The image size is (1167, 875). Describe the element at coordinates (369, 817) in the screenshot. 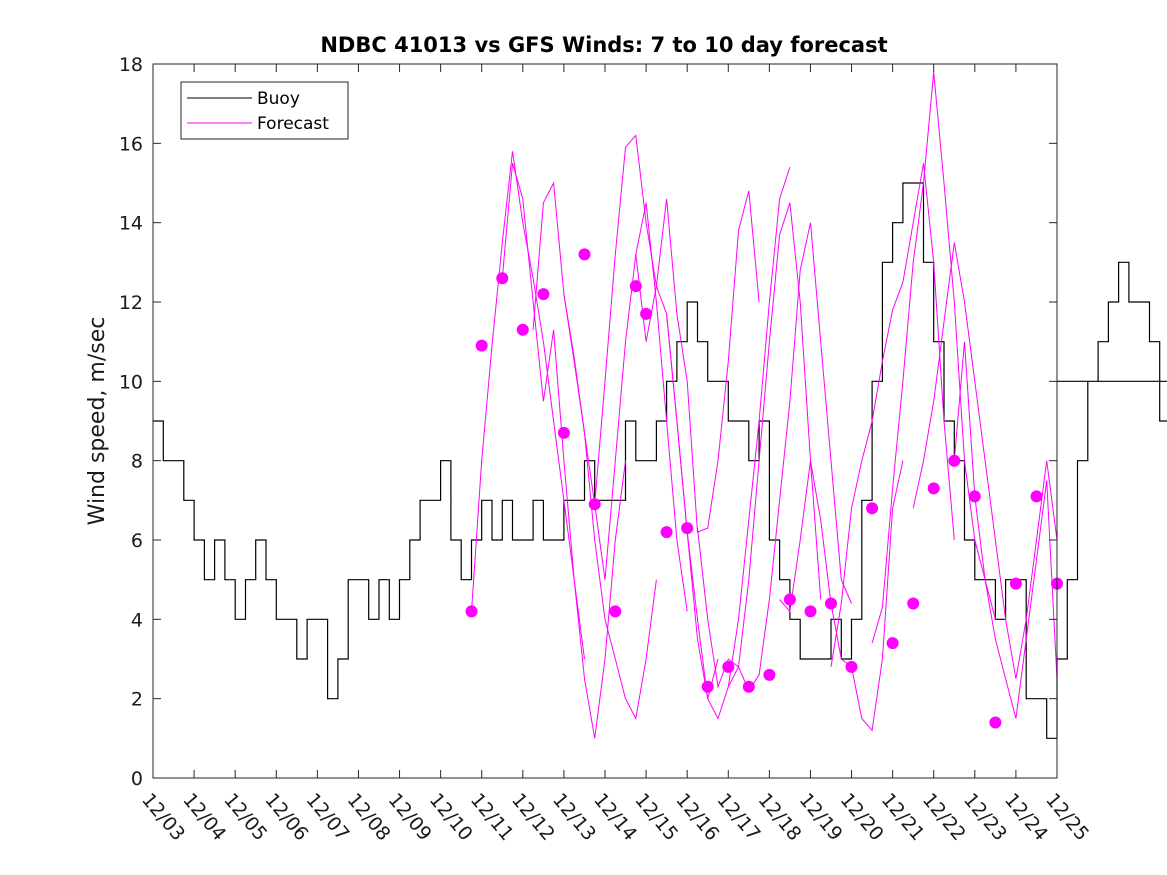

I see `x-tick-label: 12/08` at that location.